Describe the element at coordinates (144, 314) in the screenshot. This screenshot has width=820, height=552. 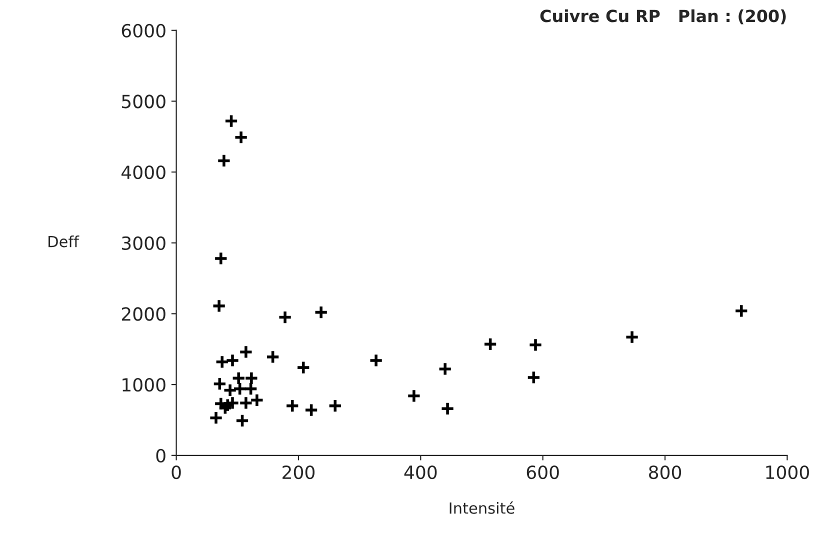
I see `y-tick-label: 2000` at that location.